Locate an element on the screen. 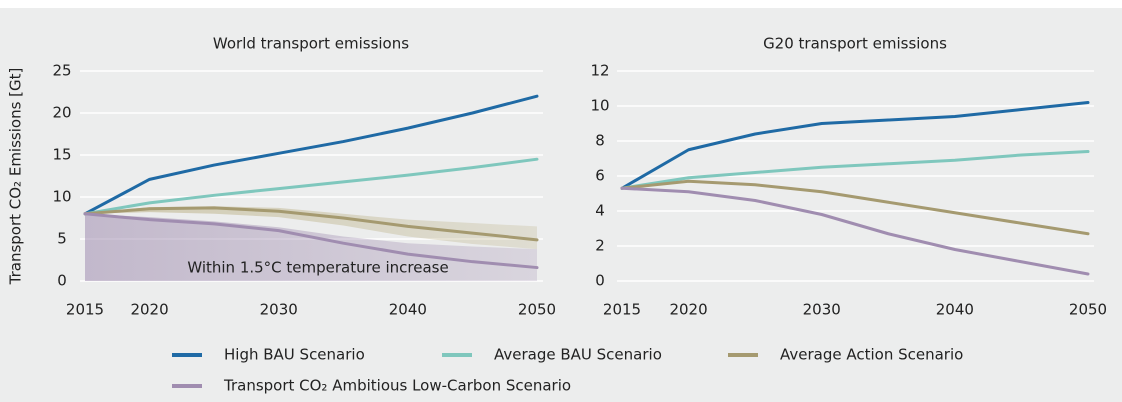  legend-label: Average Action Scenario is located at coordinates (871, 355).